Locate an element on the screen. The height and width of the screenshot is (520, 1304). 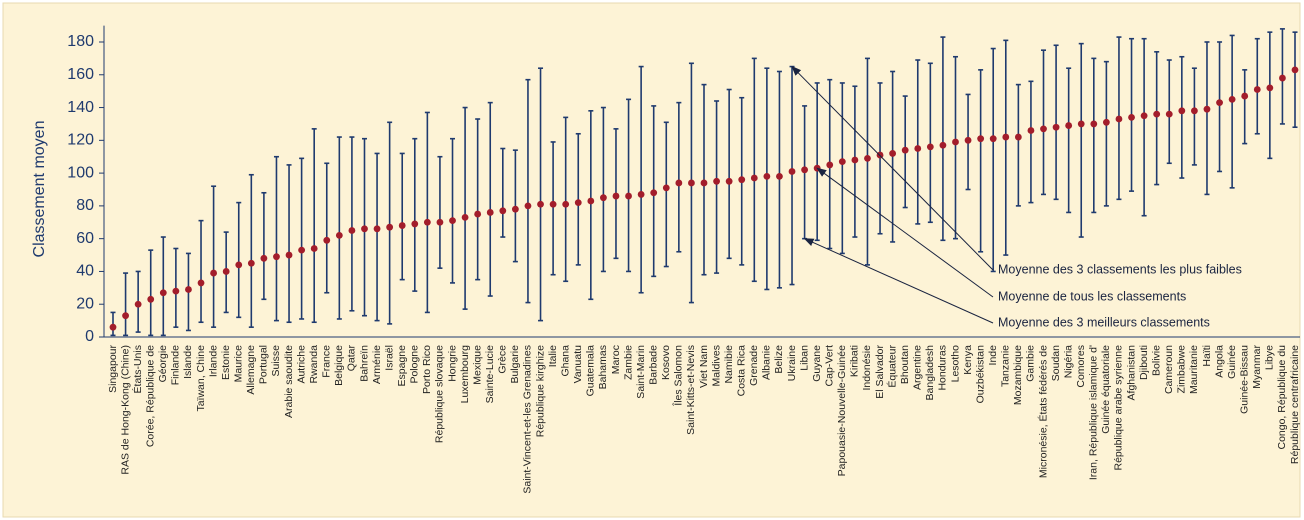
x-tick-label: Sainte-Lucie is located at coordinates (490, 374).